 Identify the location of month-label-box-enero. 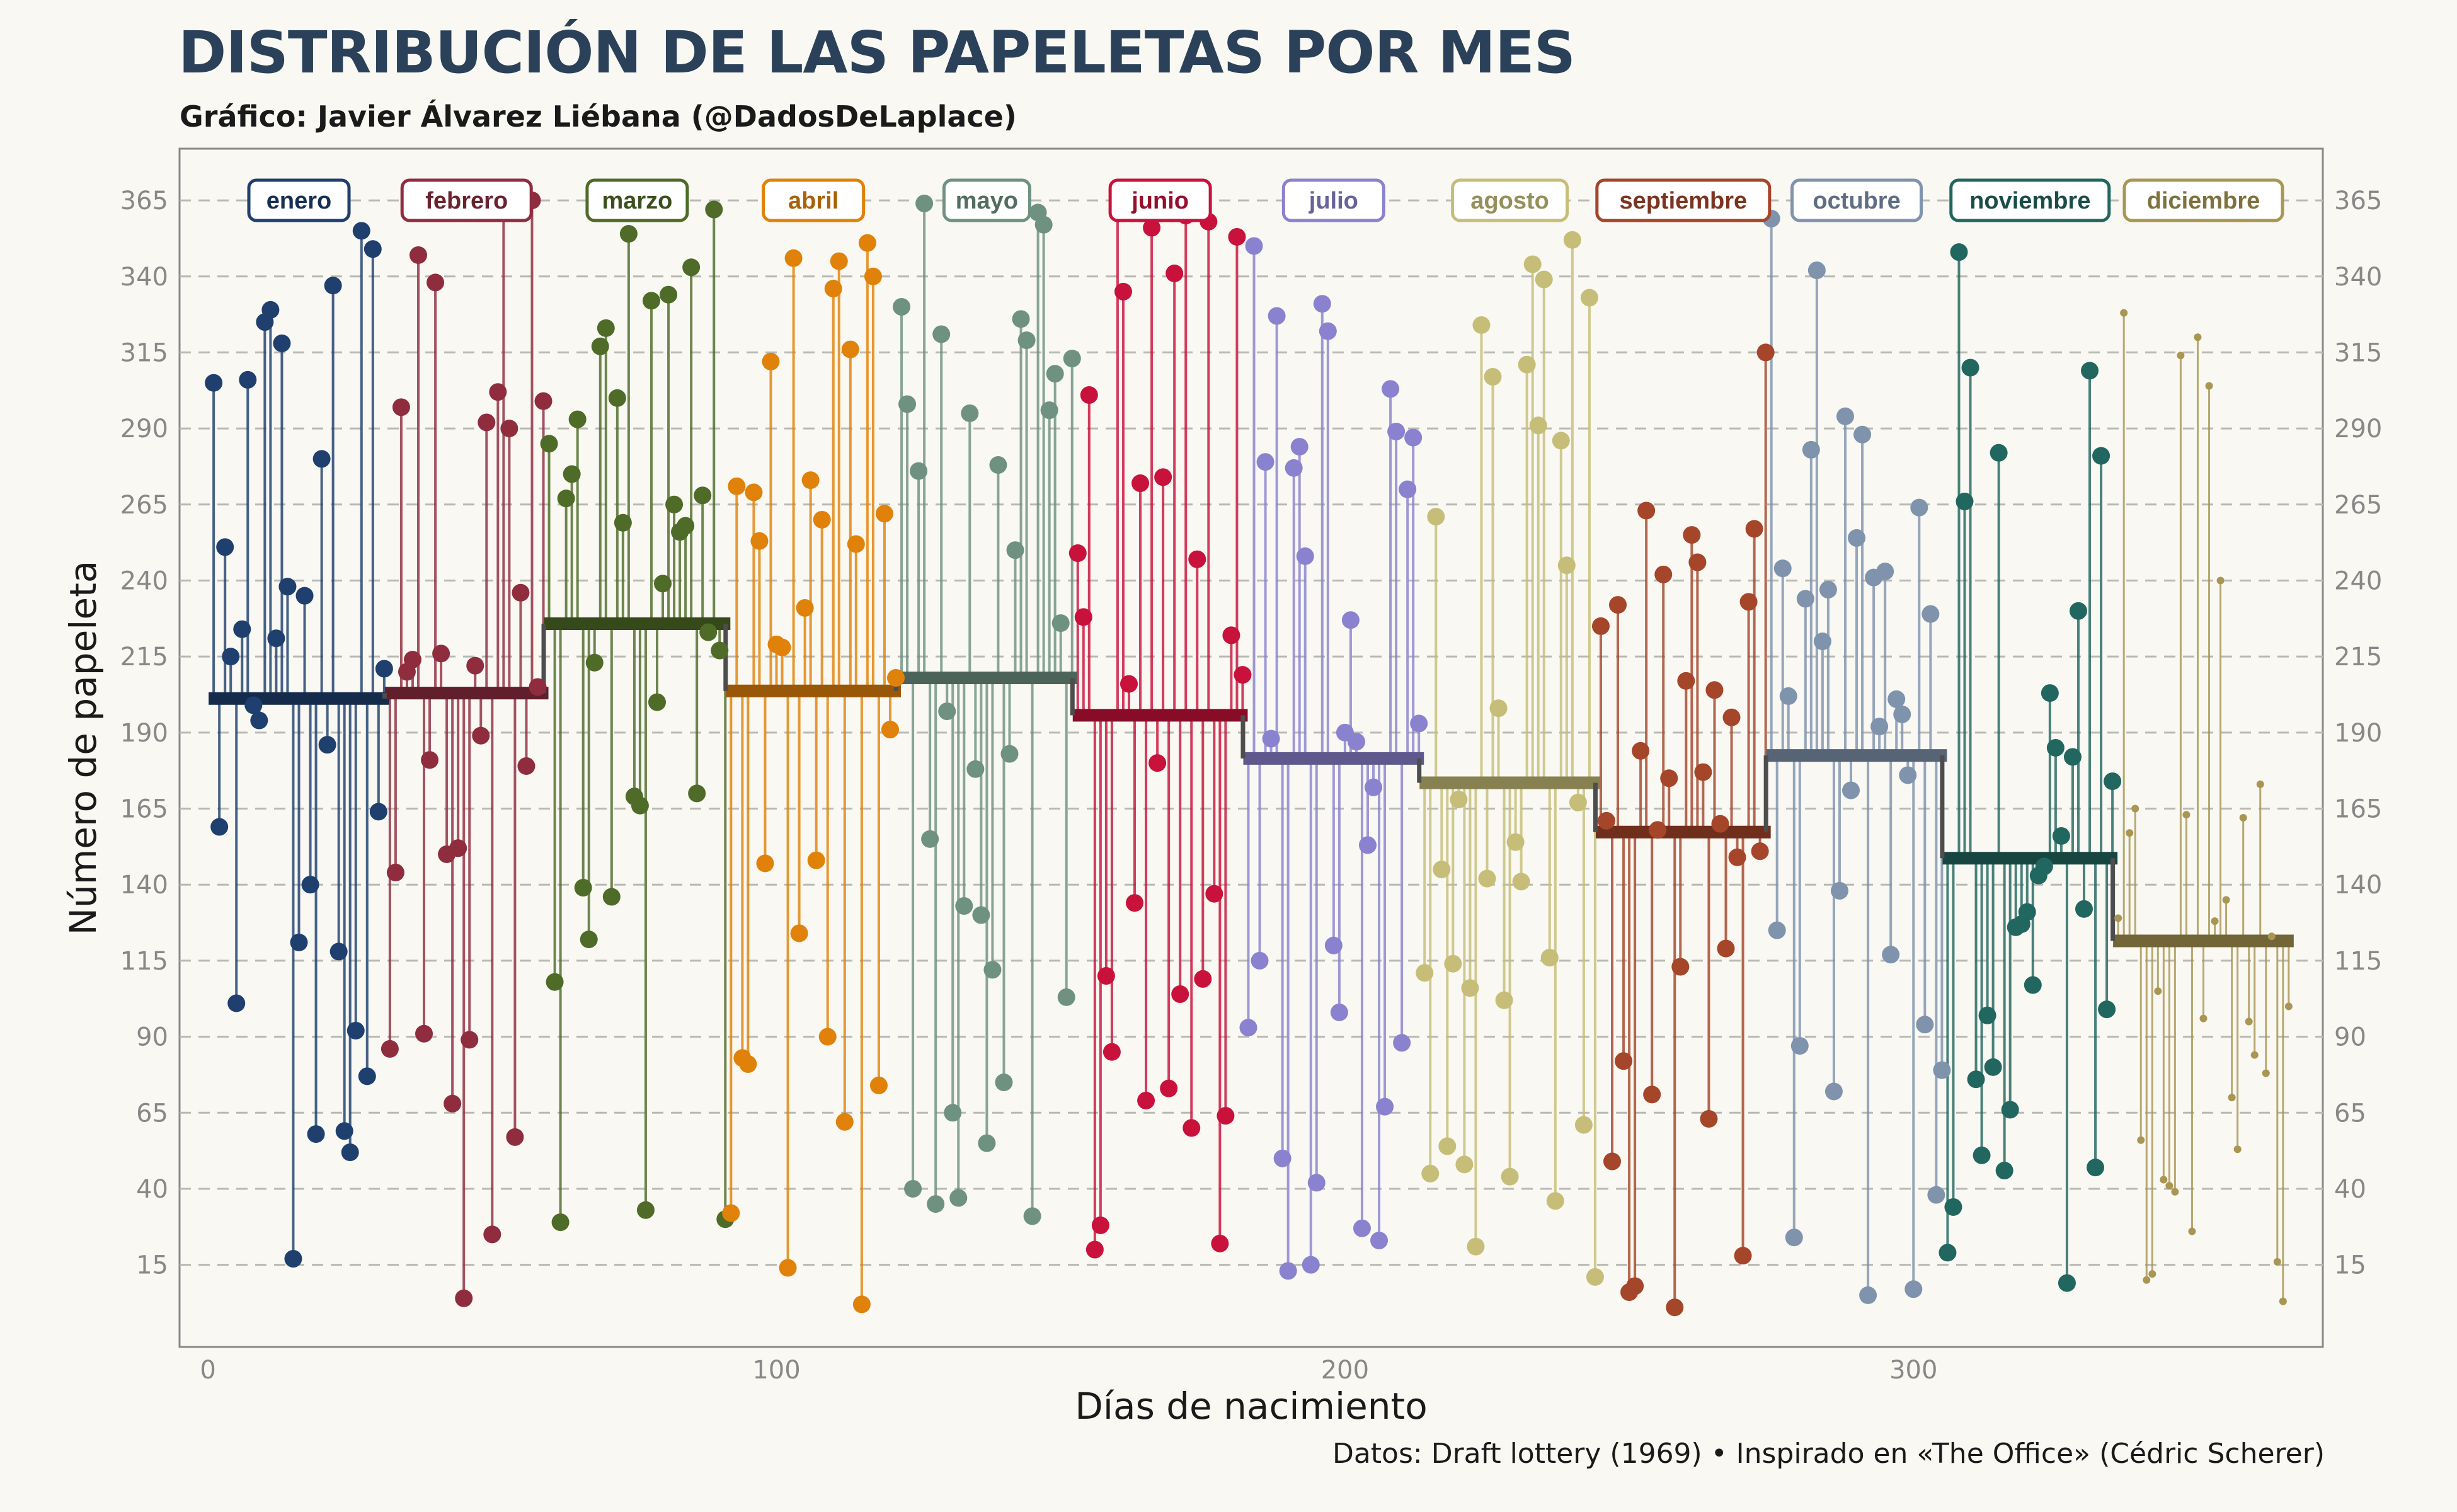
(299, 200).